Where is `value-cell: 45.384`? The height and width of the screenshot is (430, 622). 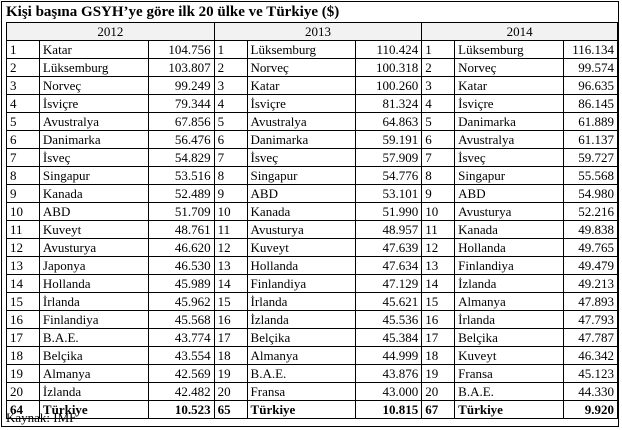
value-cell: 45.384 is located at coordinates (389, 337).